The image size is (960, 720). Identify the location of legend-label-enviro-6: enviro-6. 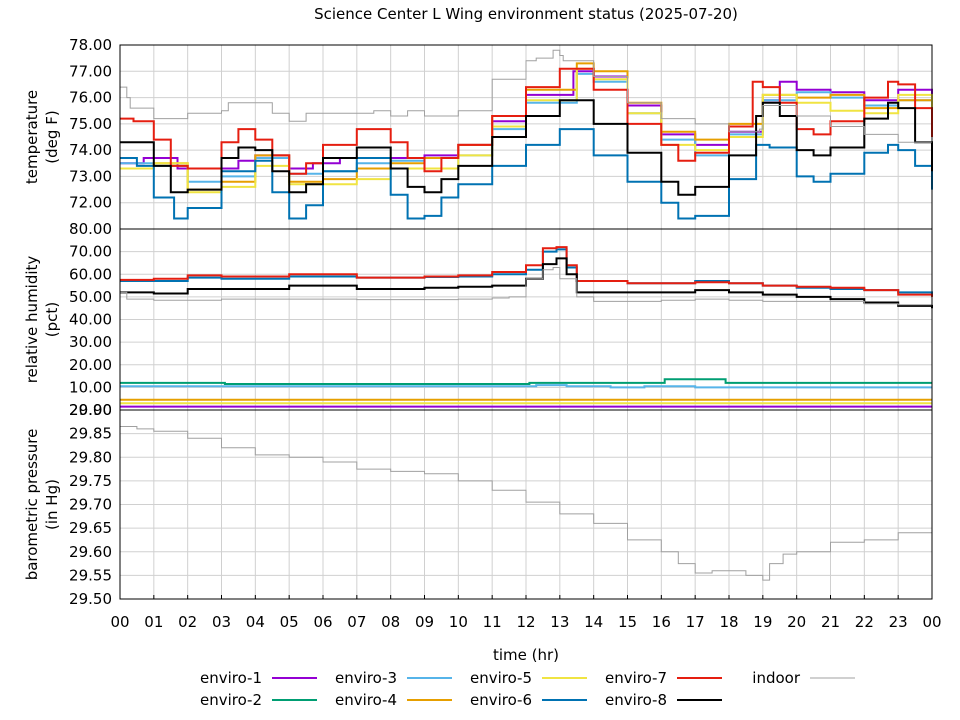
(501, 700).